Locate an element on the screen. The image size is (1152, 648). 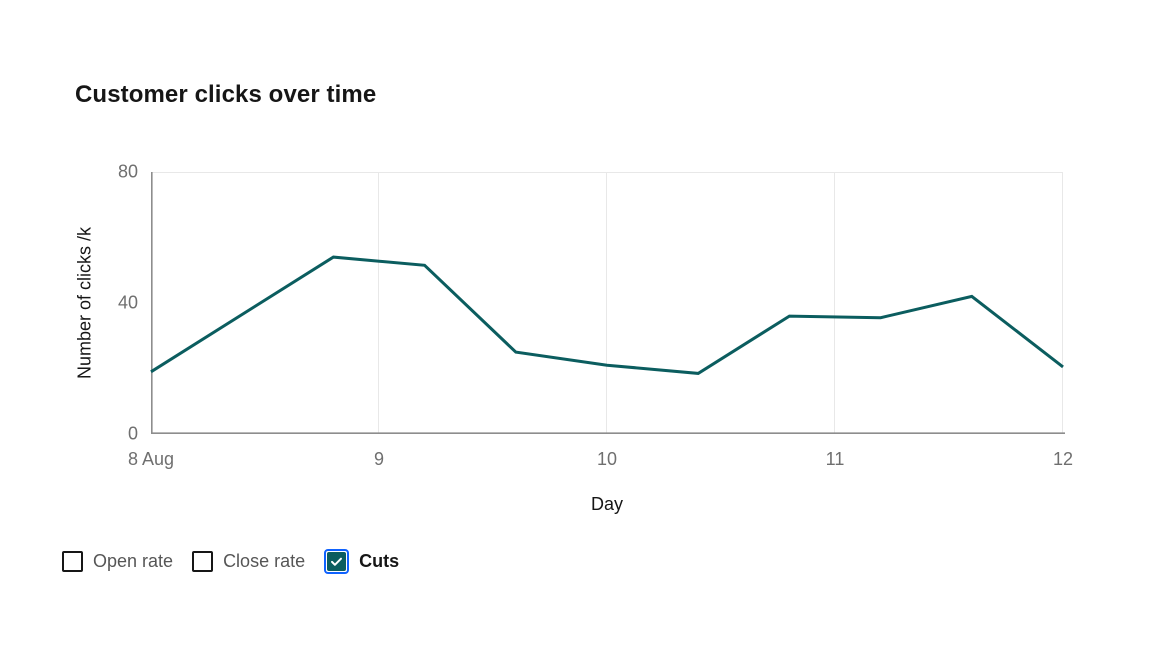
y-axis-title: Number of clicks /k is located at coordinates (84, 303).